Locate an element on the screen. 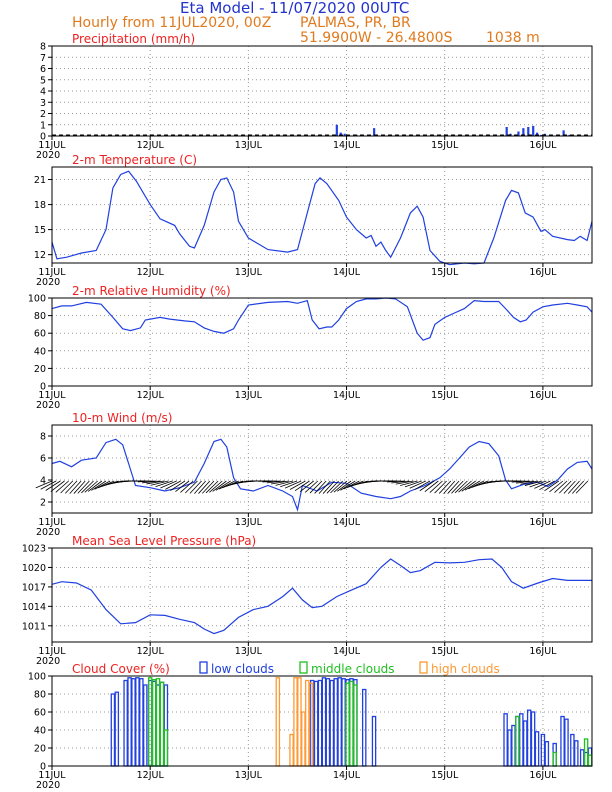 This screenshot has height=792, width=612. y-tick-label: 1017 is located at coordinates (34, 587).